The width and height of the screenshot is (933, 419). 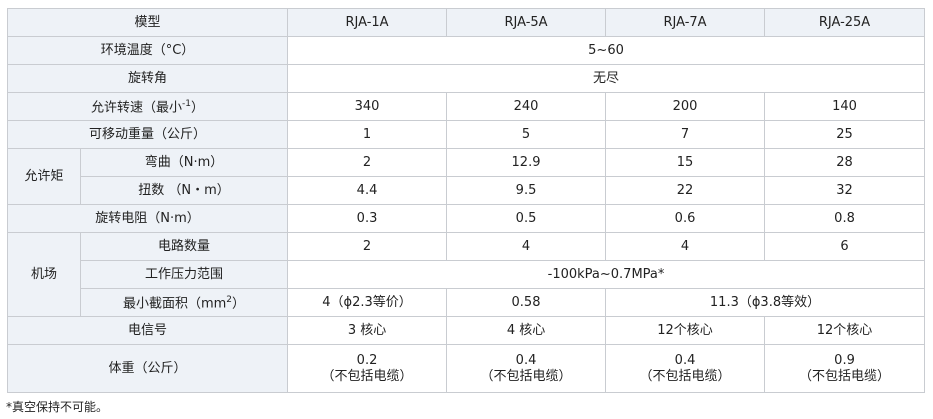 What do you see at coordinates (184, 246) in the screenshot?
I see `row-label: 电路数量` at bounding box center [184, 246].